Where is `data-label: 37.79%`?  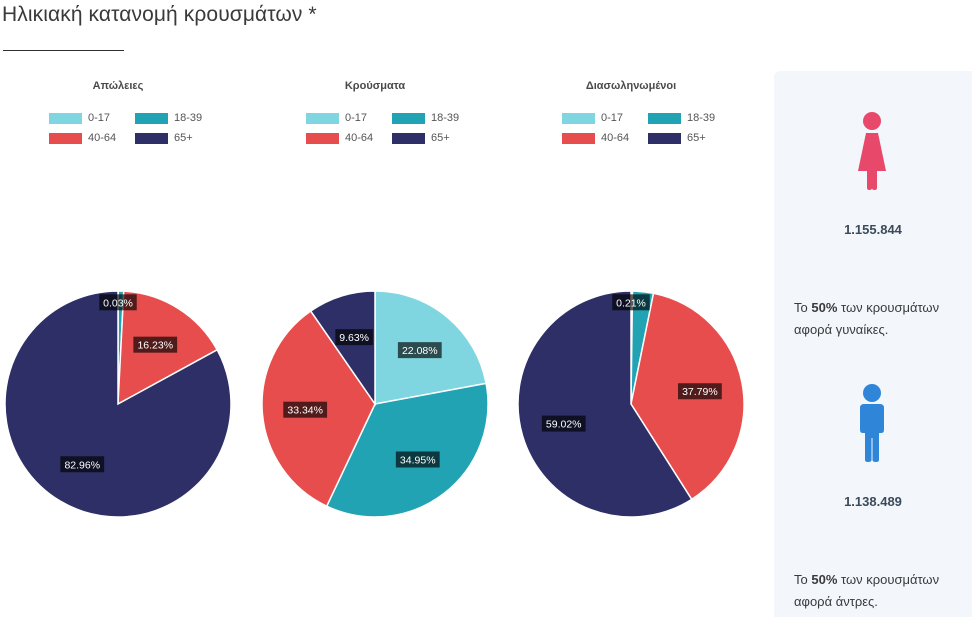 data-label: 37.79% is located at coordinates (699, 391).